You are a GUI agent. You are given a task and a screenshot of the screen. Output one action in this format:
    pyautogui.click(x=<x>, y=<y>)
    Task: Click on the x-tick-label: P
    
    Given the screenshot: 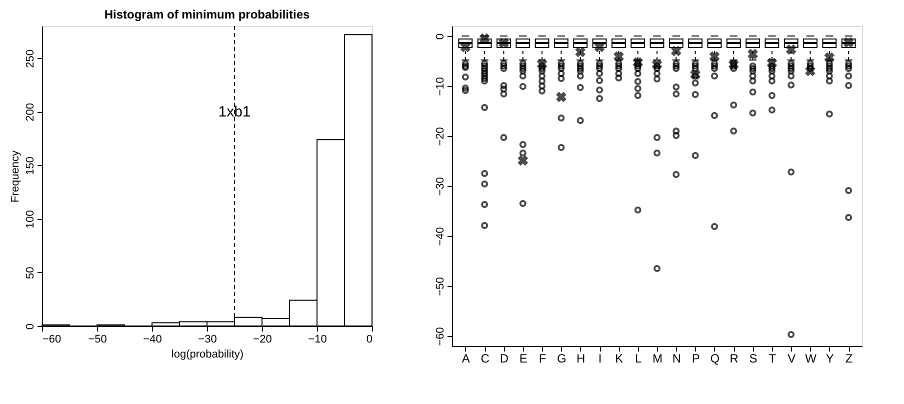 What is the action you would take?
    pyautogui.click(x=696, y=359)
    